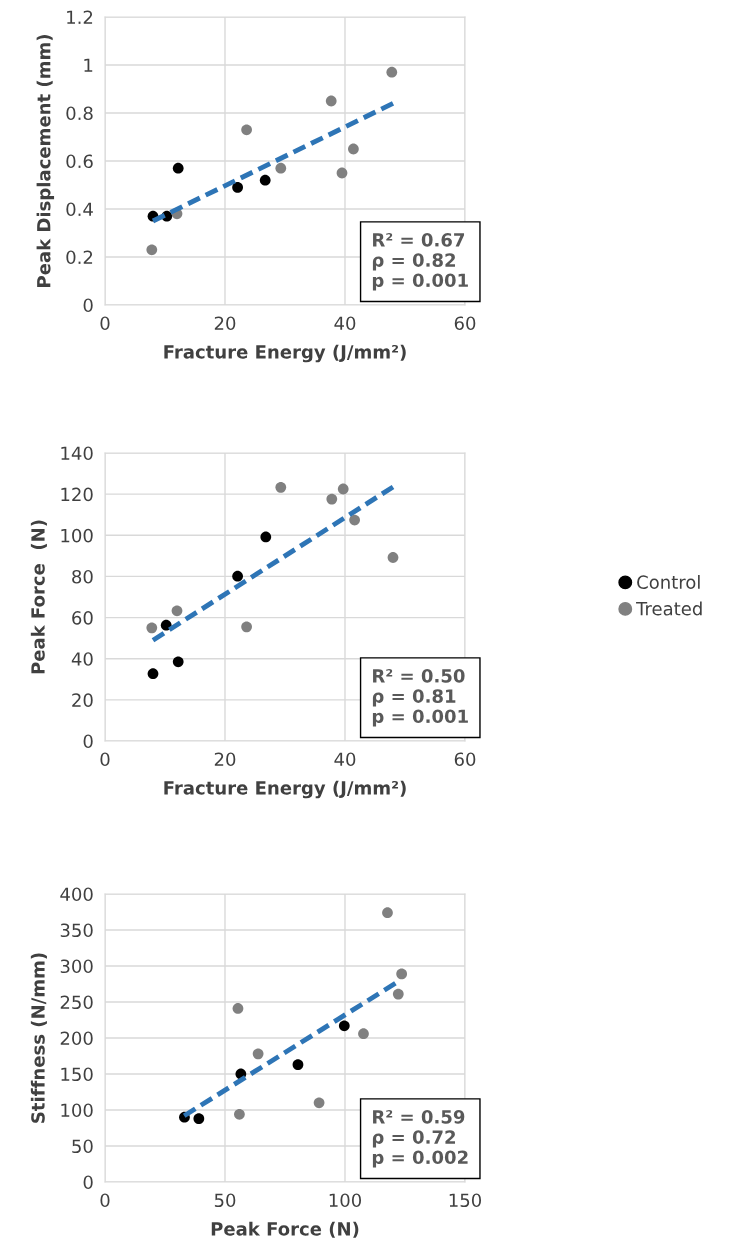 The image size is (729, 1260). Describe the element at coordinates (465, 1200) in the screenshot. I see `x-tick-label: 150` at that location.